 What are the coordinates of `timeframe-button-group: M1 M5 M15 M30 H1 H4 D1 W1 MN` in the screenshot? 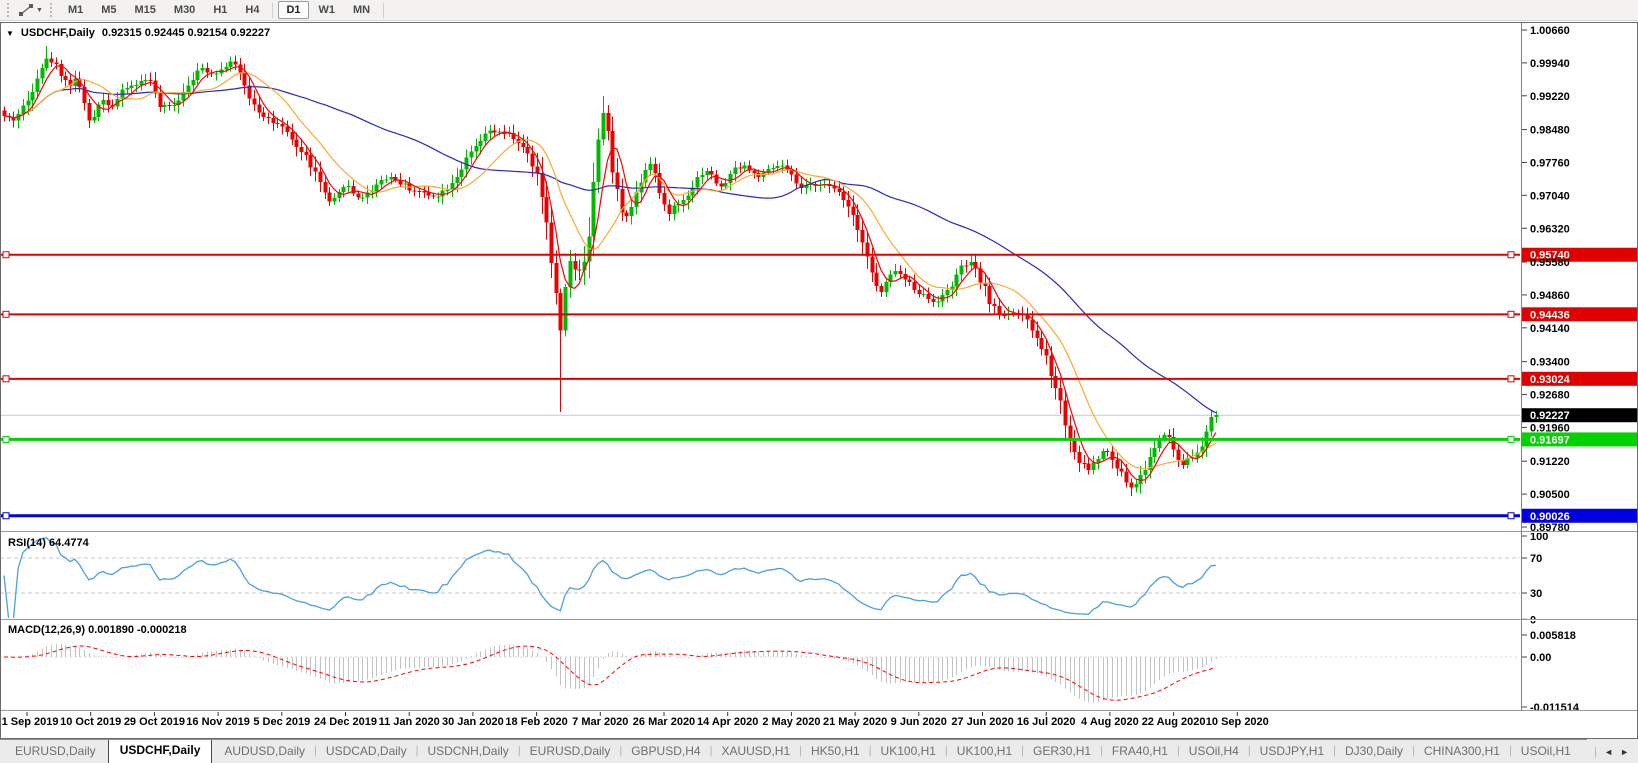 It's located at (223, 10).